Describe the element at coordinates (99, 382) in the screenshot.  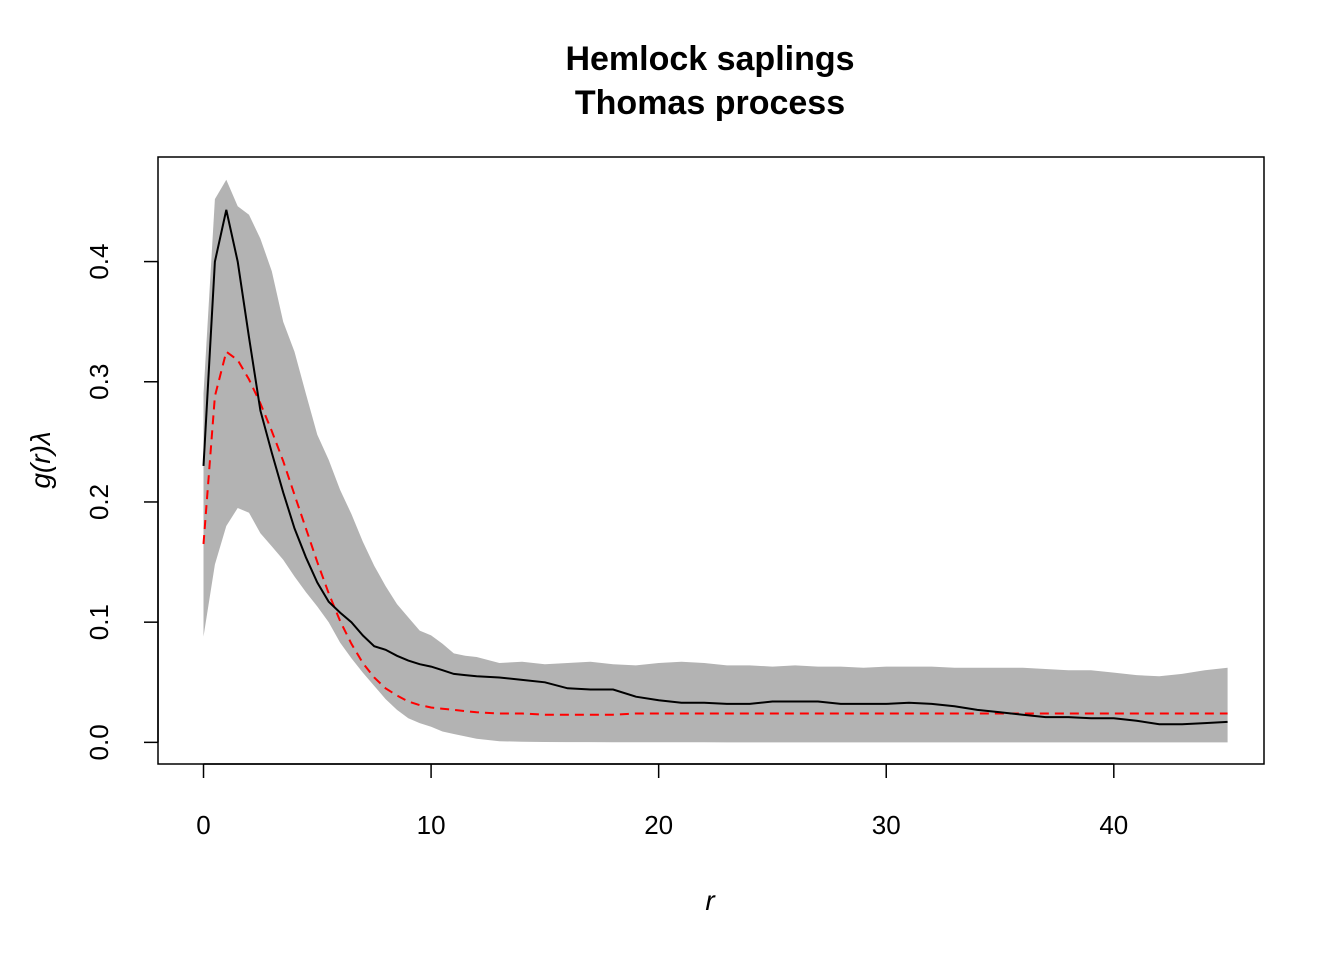
I see `y-tick-label: 0.3` at that location.